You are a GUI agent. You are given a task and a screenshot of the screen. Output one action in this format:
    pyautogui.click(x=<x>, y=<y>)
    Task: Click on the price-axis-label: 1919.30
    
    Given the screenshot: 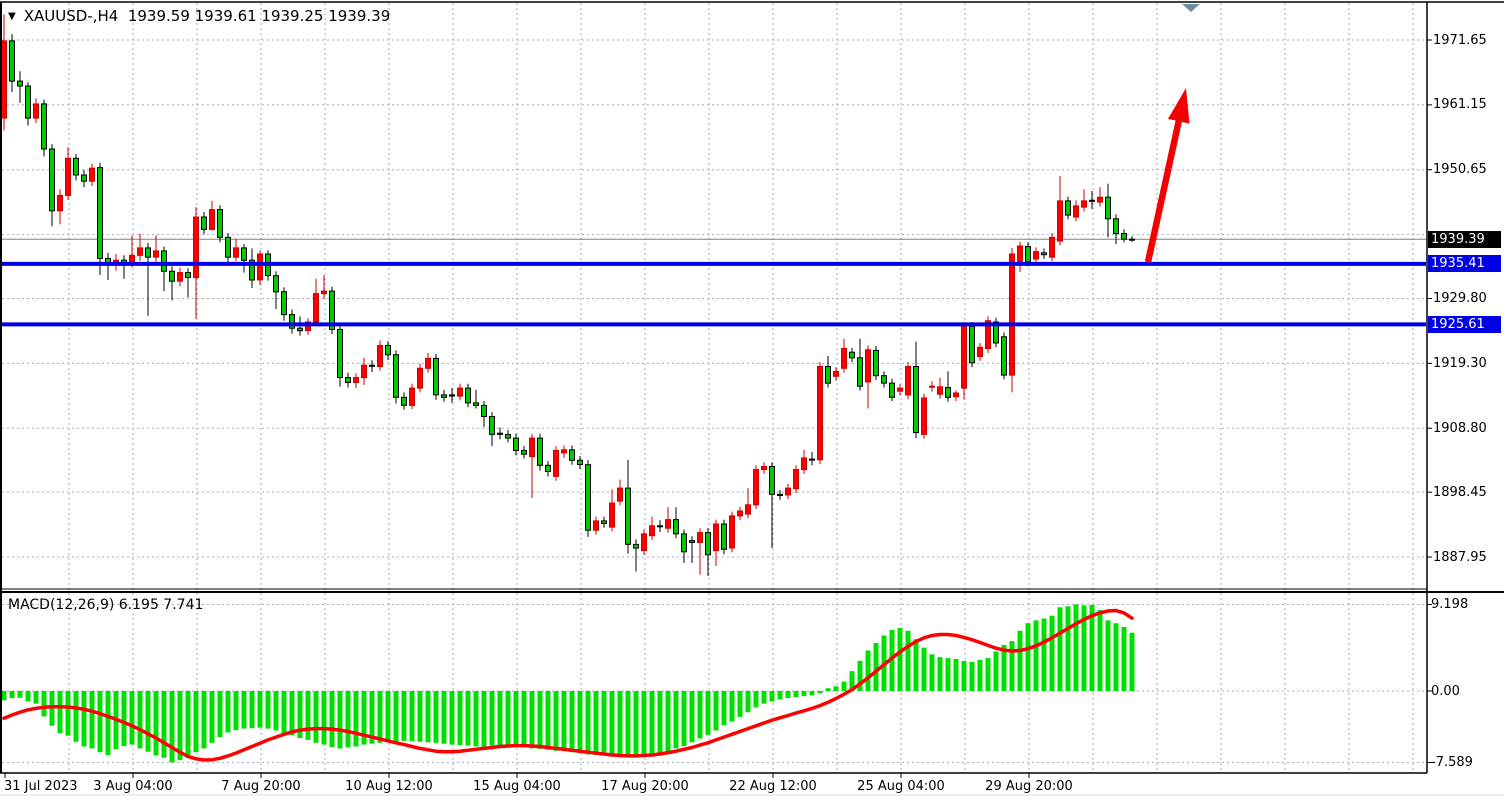 What is the action you would take?
    pyautogui.click(x=1460, y=363)
    